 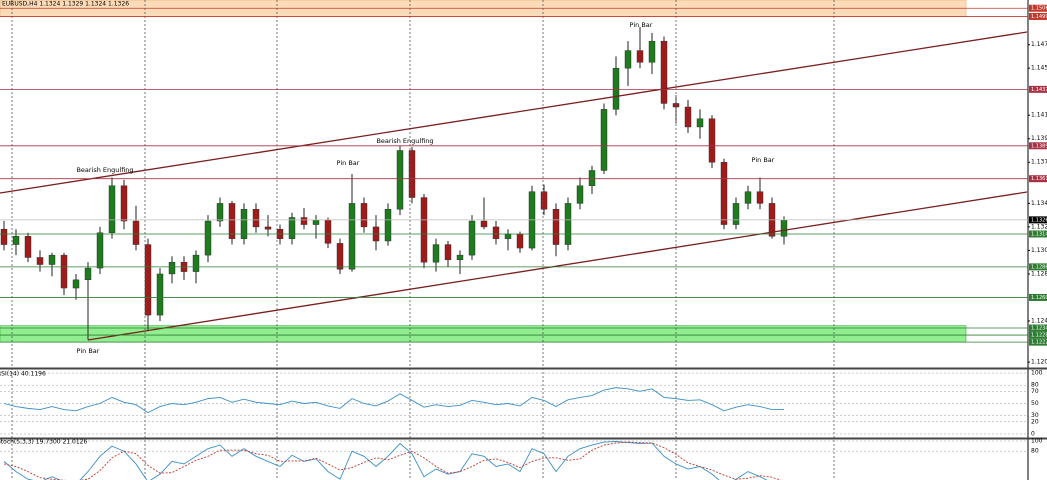 I want to click on level-tag-label: 1.1389, so click(x=1039, y=146).